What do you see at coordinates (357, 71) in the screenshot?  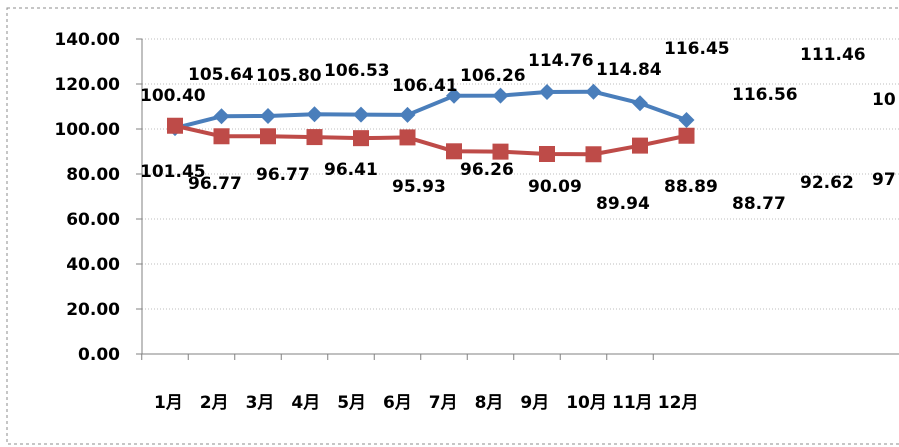 I see `data-label: 106.53` at bounding box center [357, 71].